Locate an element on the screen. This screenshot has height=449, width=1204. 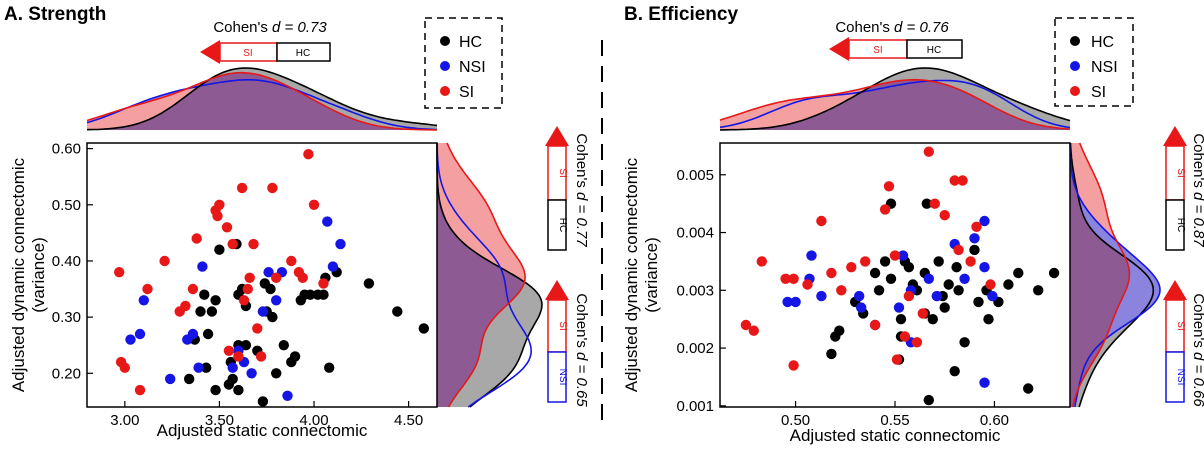
y-tick-label: 0.20 is located at coordinates (66, 373).